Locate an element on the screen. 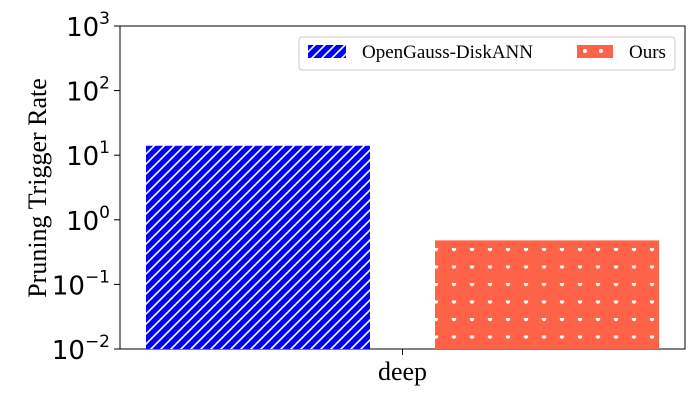  y-tick-exponent: −1 is located at coordinates (97, 277).